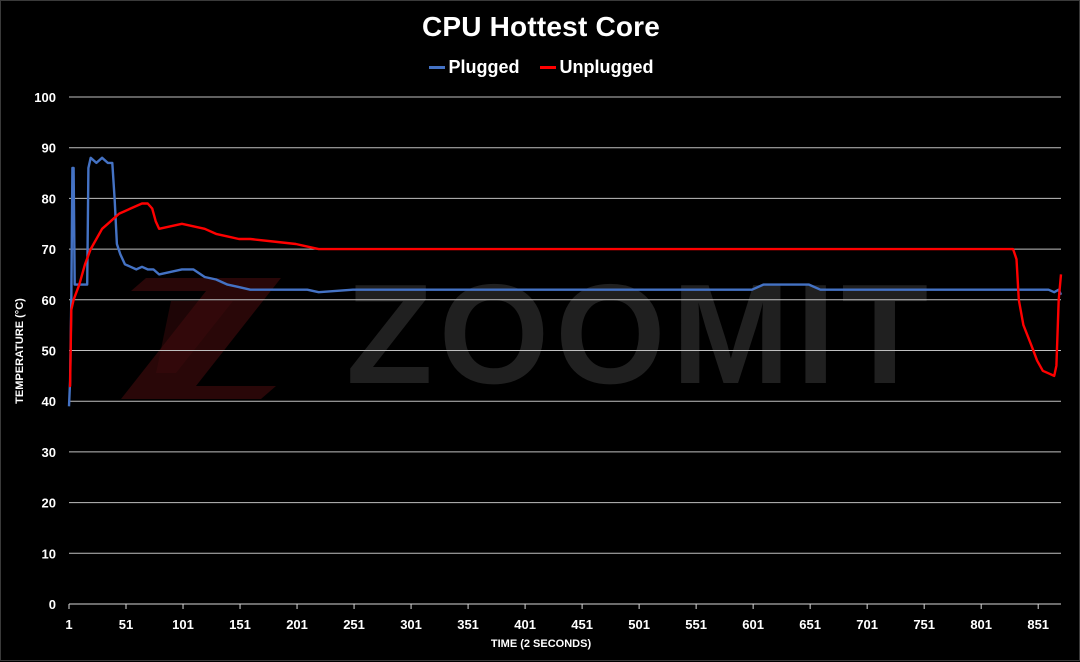 The image size is (1080, 662). Describe the element at coordinates (541, 644) in the screenshot. I see `x-axis-label: TIME (2 SECONDS)` at that location.